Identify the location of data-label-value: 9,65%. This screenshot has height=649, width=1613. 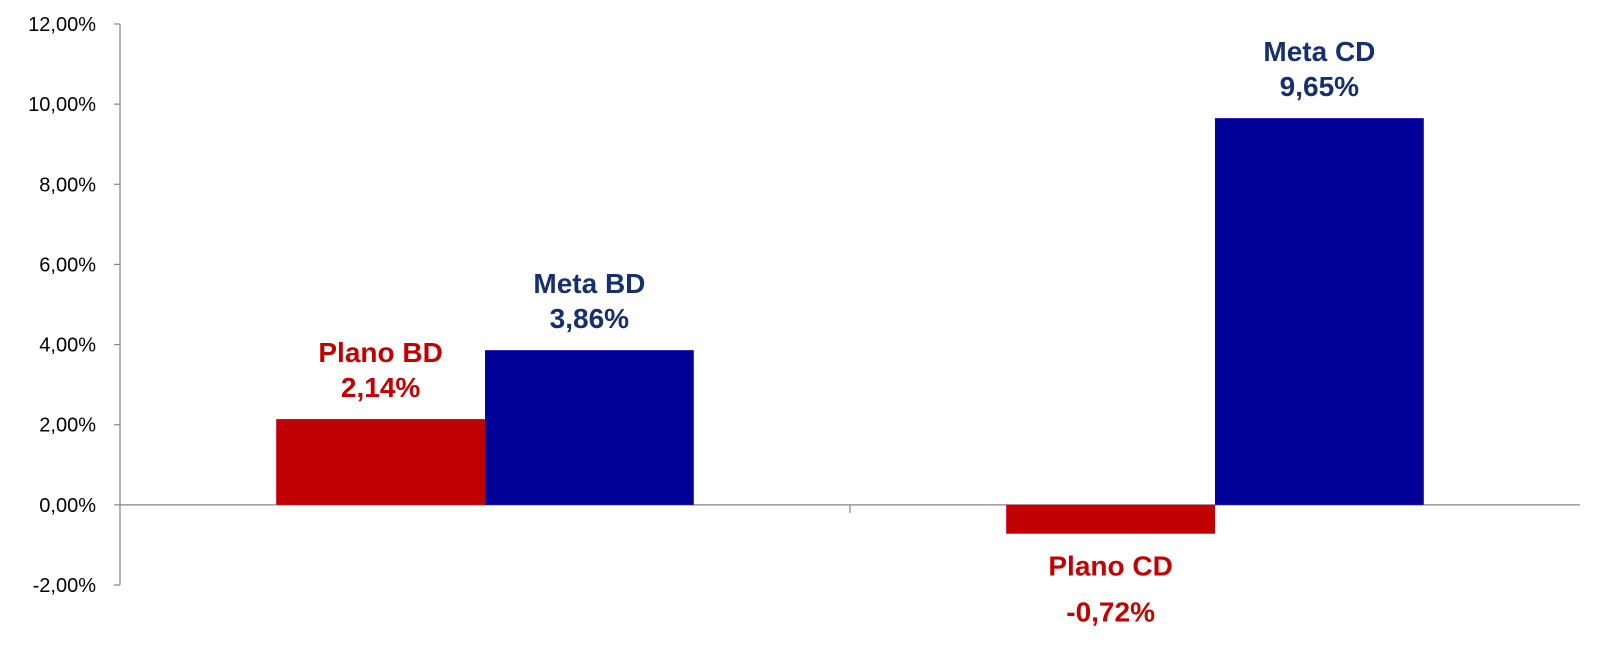
(1319, 86).